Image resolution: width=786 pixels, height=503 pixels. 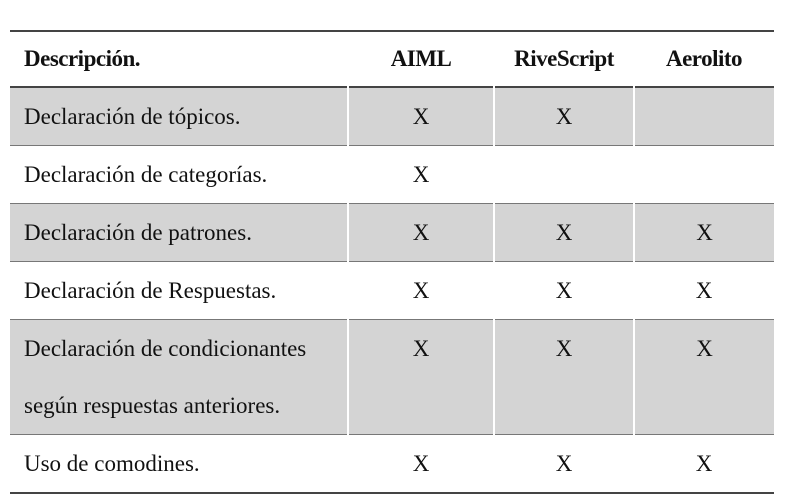 I want to click on row-description: Declaración de Respuestas., so click(x=150, y=290).